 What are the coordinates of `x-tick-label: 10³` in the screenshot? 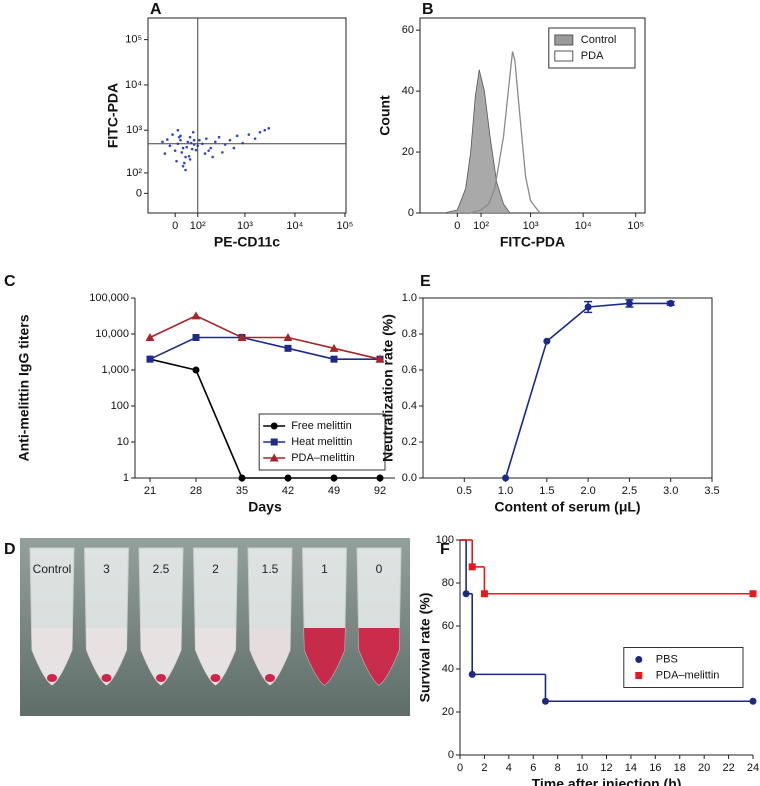 It's located at (531, 226).